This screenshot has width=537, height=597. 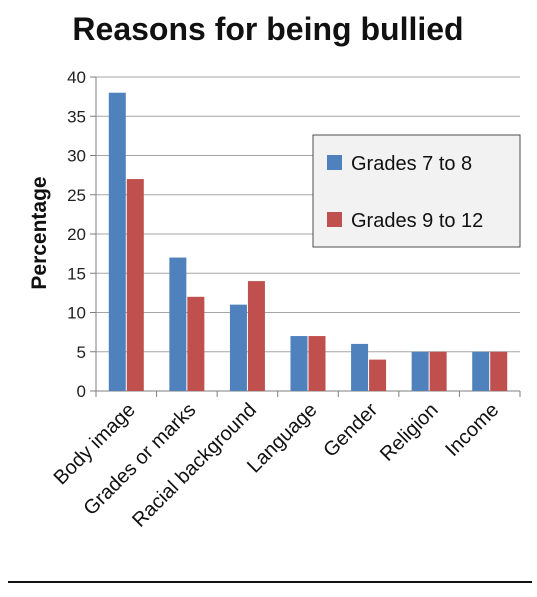 I want to click on y-axis-label: Percentage, so click(x=39, y=232).